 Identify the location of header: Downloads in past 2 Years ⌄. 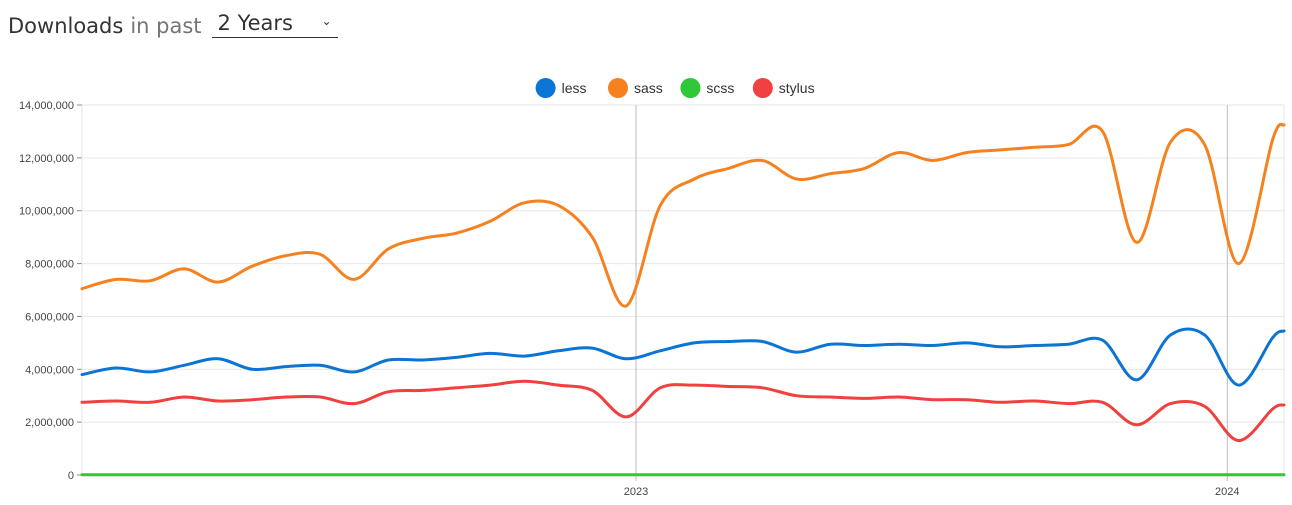
(173, 21).